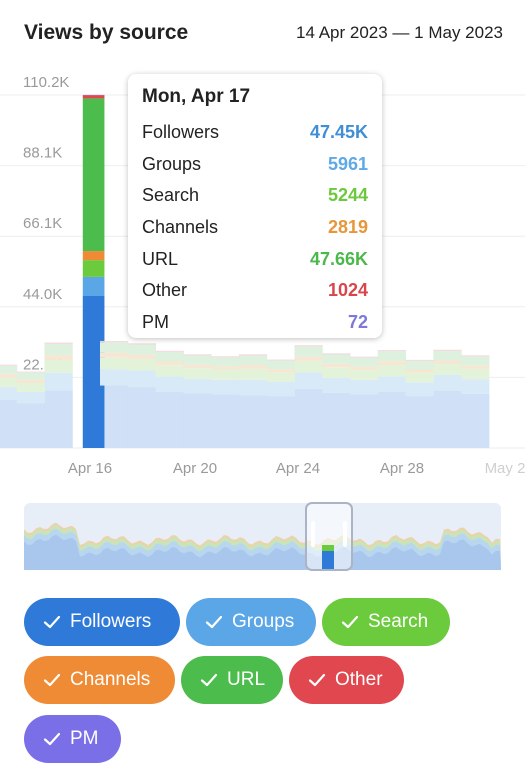 The height and width of the screenshot is (780, 525). Describe the element at coordinates (180, 227) in the screenshot. I see `tooltip-series-name: Channels` at that location.